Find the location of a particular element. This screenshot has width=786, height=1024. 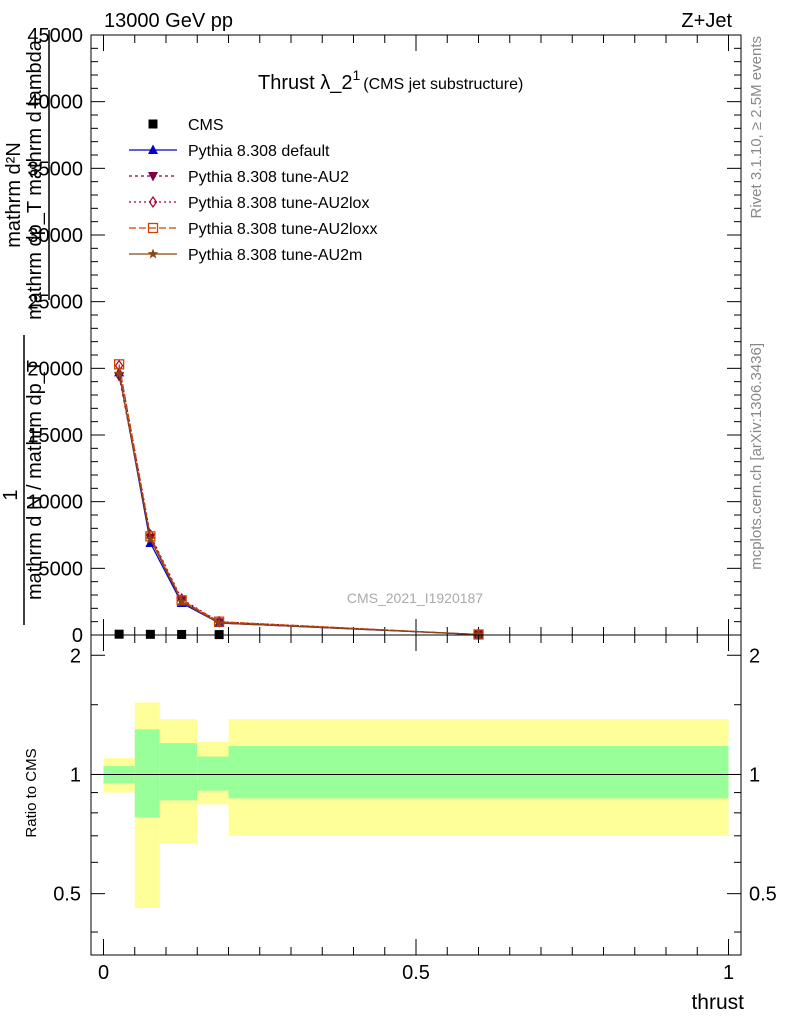

energy-label: 13000 GeV pp is located at coordinates (168, 21).